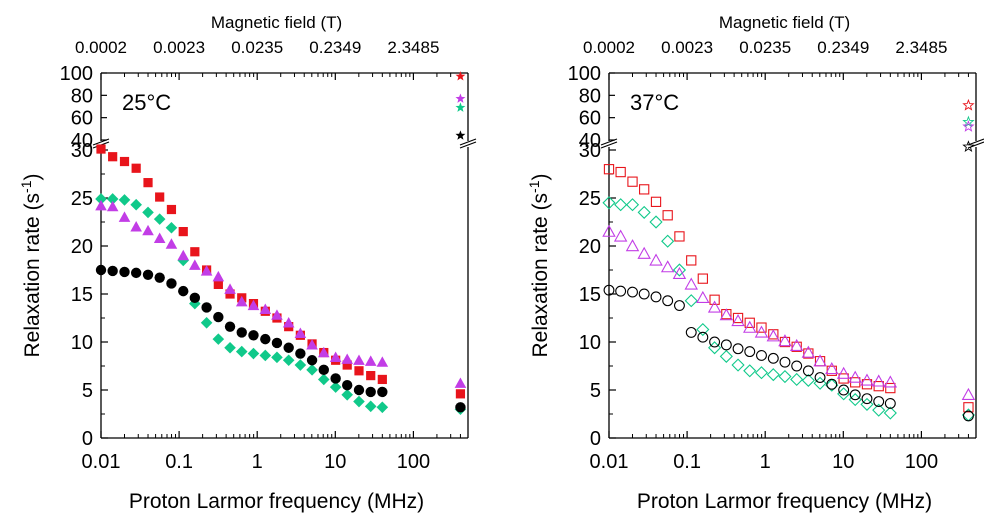 The image size is (984, 516). What do you see at coordinates (584, 74) in the screenshot?
I see `y-upper-tick-label: 100` at bounding box center [584, 74].